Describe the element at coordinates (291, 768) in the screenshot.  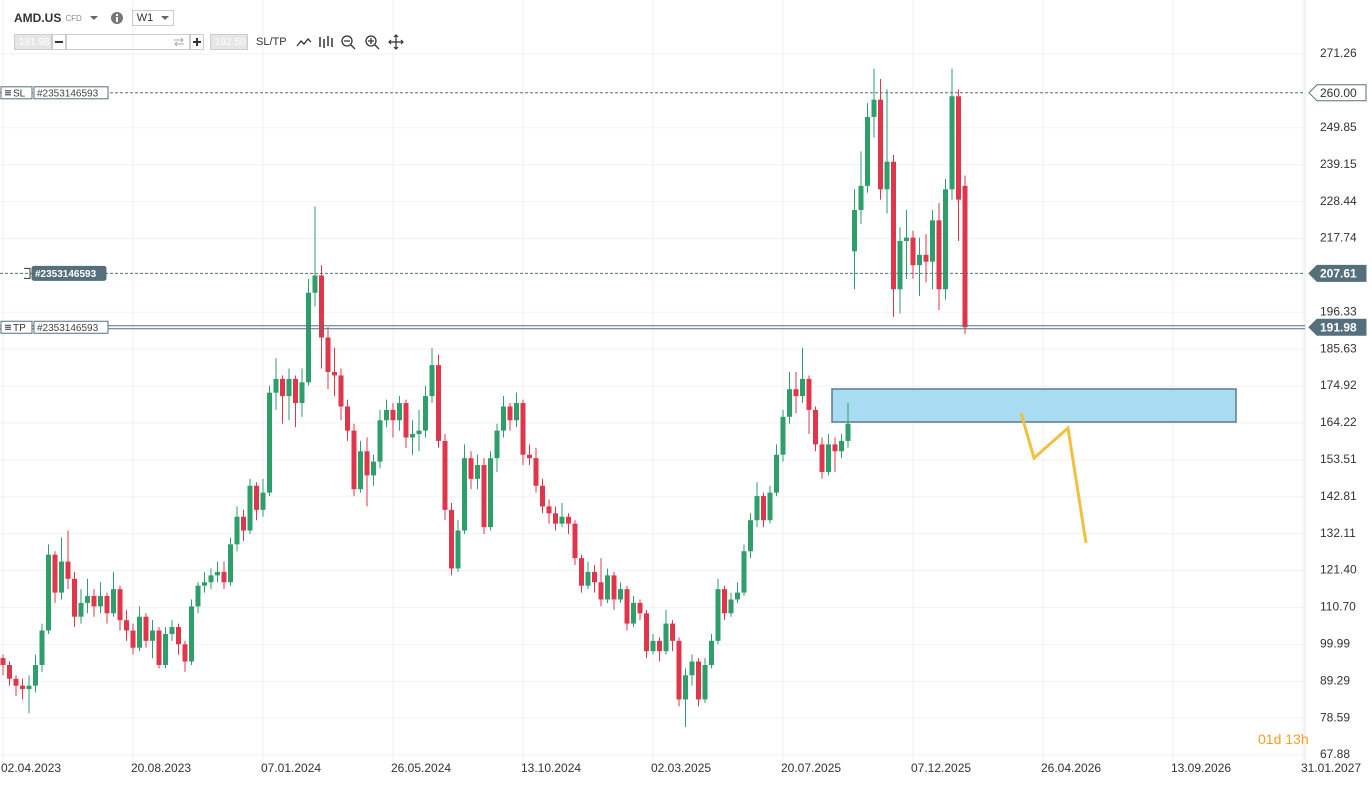
I see `x-tick-label: 07.01.2024` at that location.